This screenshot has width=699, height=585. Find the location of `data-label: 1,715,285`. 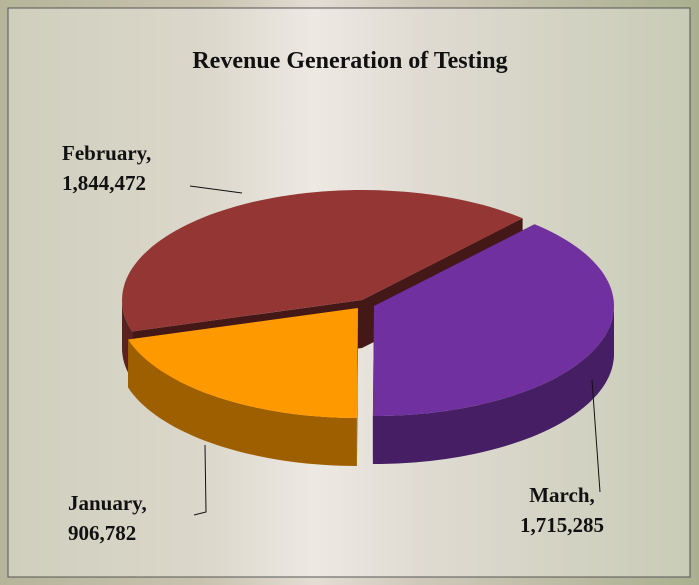

data-label: 1,715,285 is located at coordinates (562, 525).